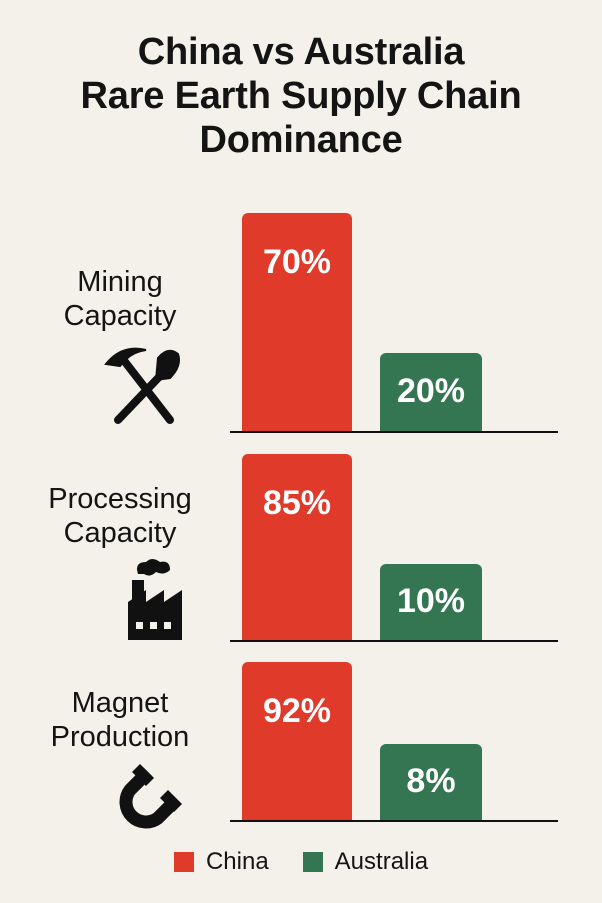  What do you see at coordinates (120, 282) in the screenshot?
I see `category-label-mining-line-1: Mining` at bounding box center [120, 282].